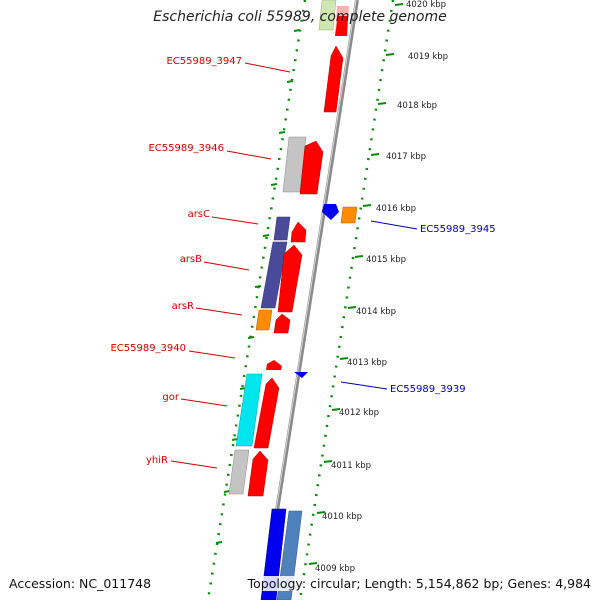 The width and height of the screenshot is (600, 600). What do you see at coordinates (290, 278) in the screenshot?
I see `gene-arrow-arsB` at bounding box center [290, 278].